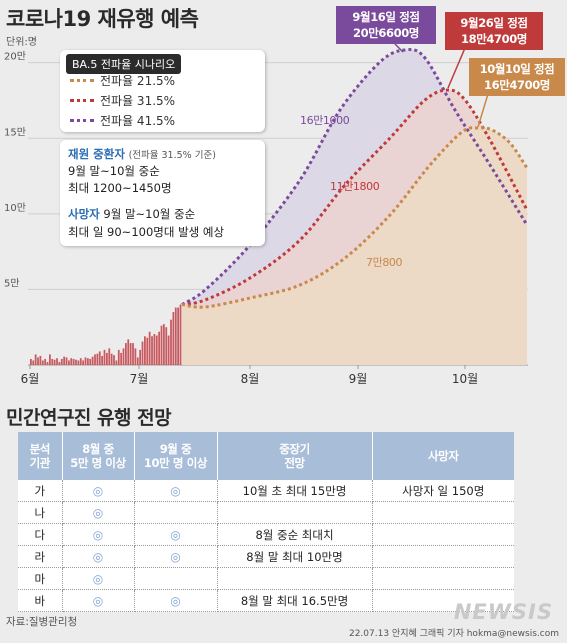 This screenshot has height=643, width=567. What do you see at coordinates (40, 556) in the screenshot?
I see `cell-org: 라` at bounding box center [40, 556].